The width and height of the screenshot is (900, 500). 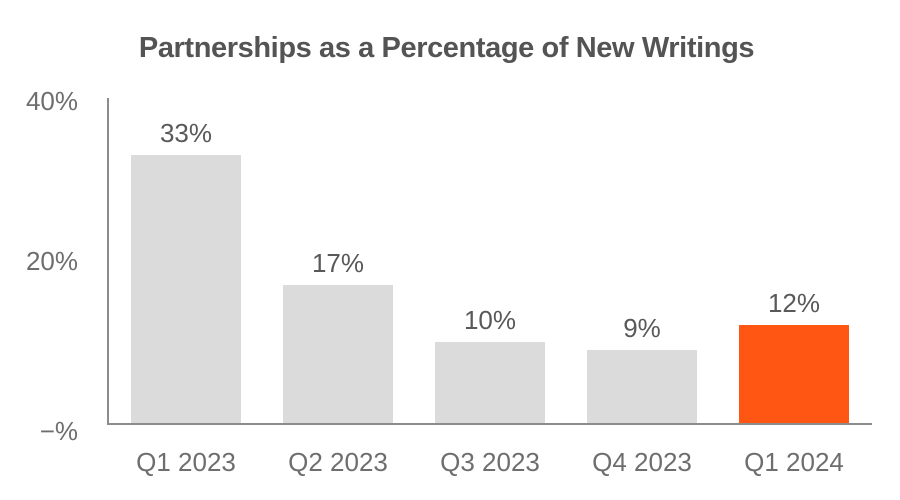 I want to click on y-axis-line, so click(x=108, y=261).